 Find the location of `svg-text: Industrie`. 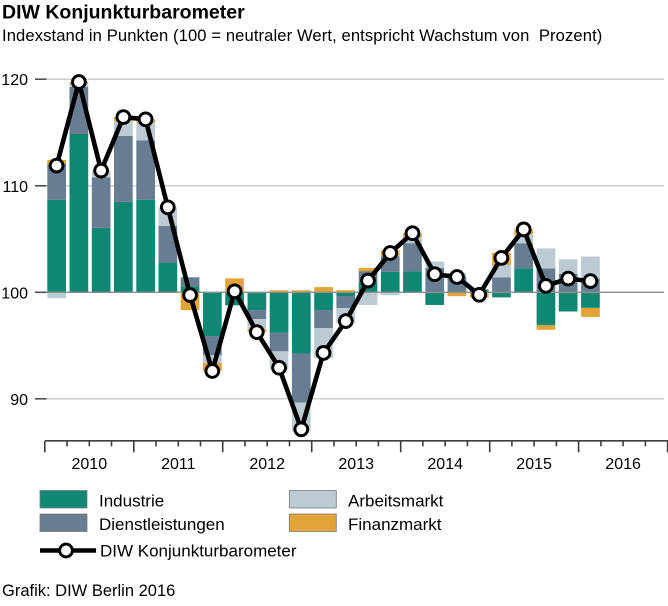

svg-text: Industrie is located at coordinates (131, 501).